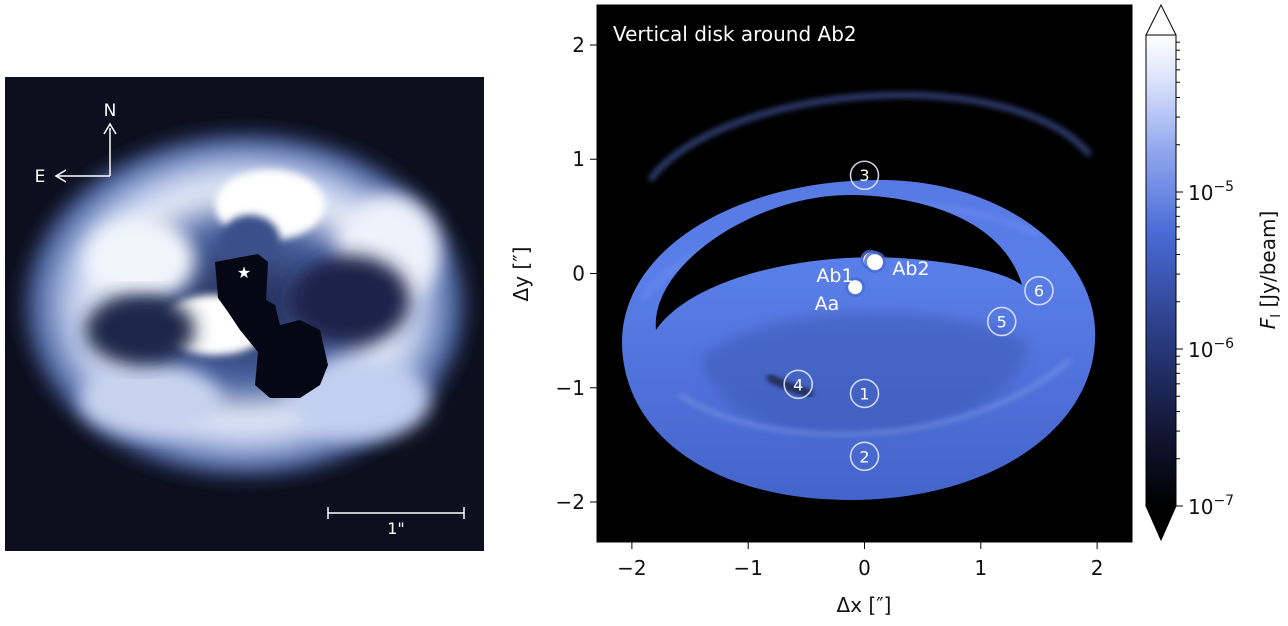 This screenshot has width=1288, height=626. Describe the element at coordinates (1211, 192) in the screenshot. I see `colorbar-tick-label: 10⁻⁵` at that location.